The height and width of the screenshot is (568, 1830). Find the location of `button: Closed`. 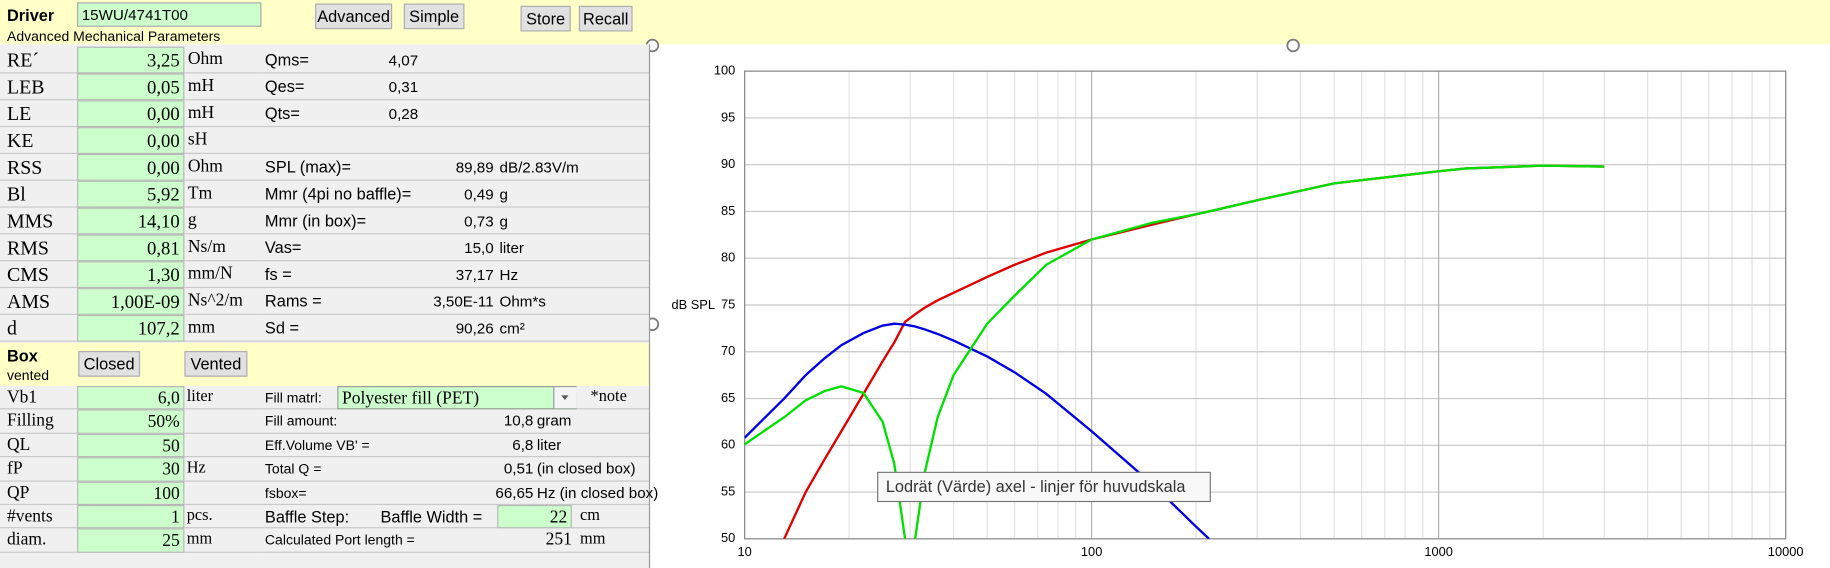

button: Closed is located at coordinates (109, 364).